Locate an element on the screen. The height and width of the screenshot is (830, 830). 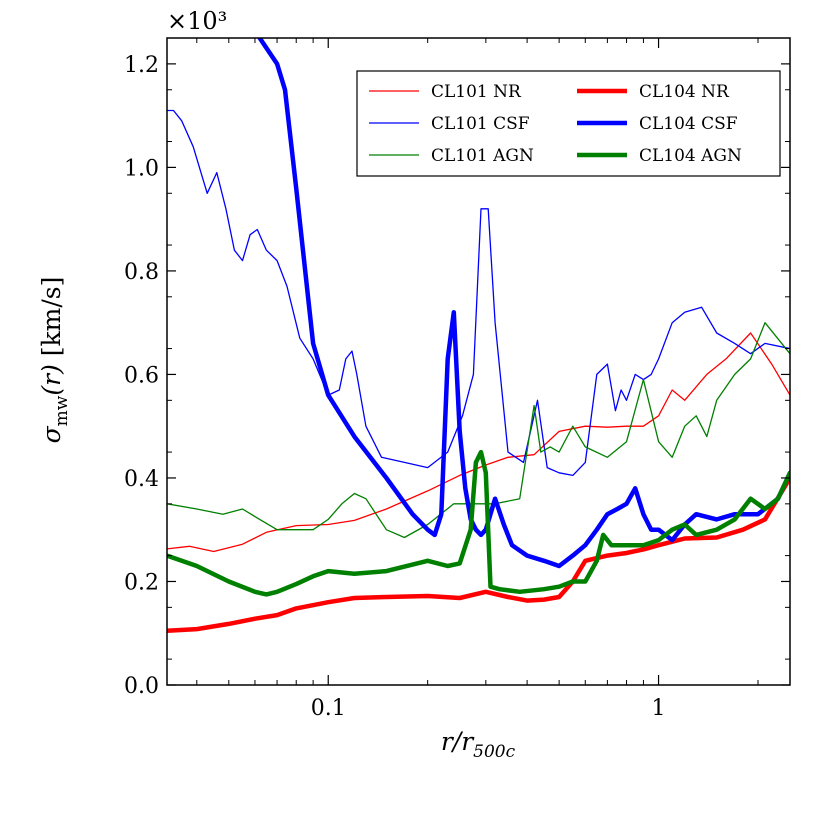
y-tick-label: 0.8 is located at coordinates (141, 272).